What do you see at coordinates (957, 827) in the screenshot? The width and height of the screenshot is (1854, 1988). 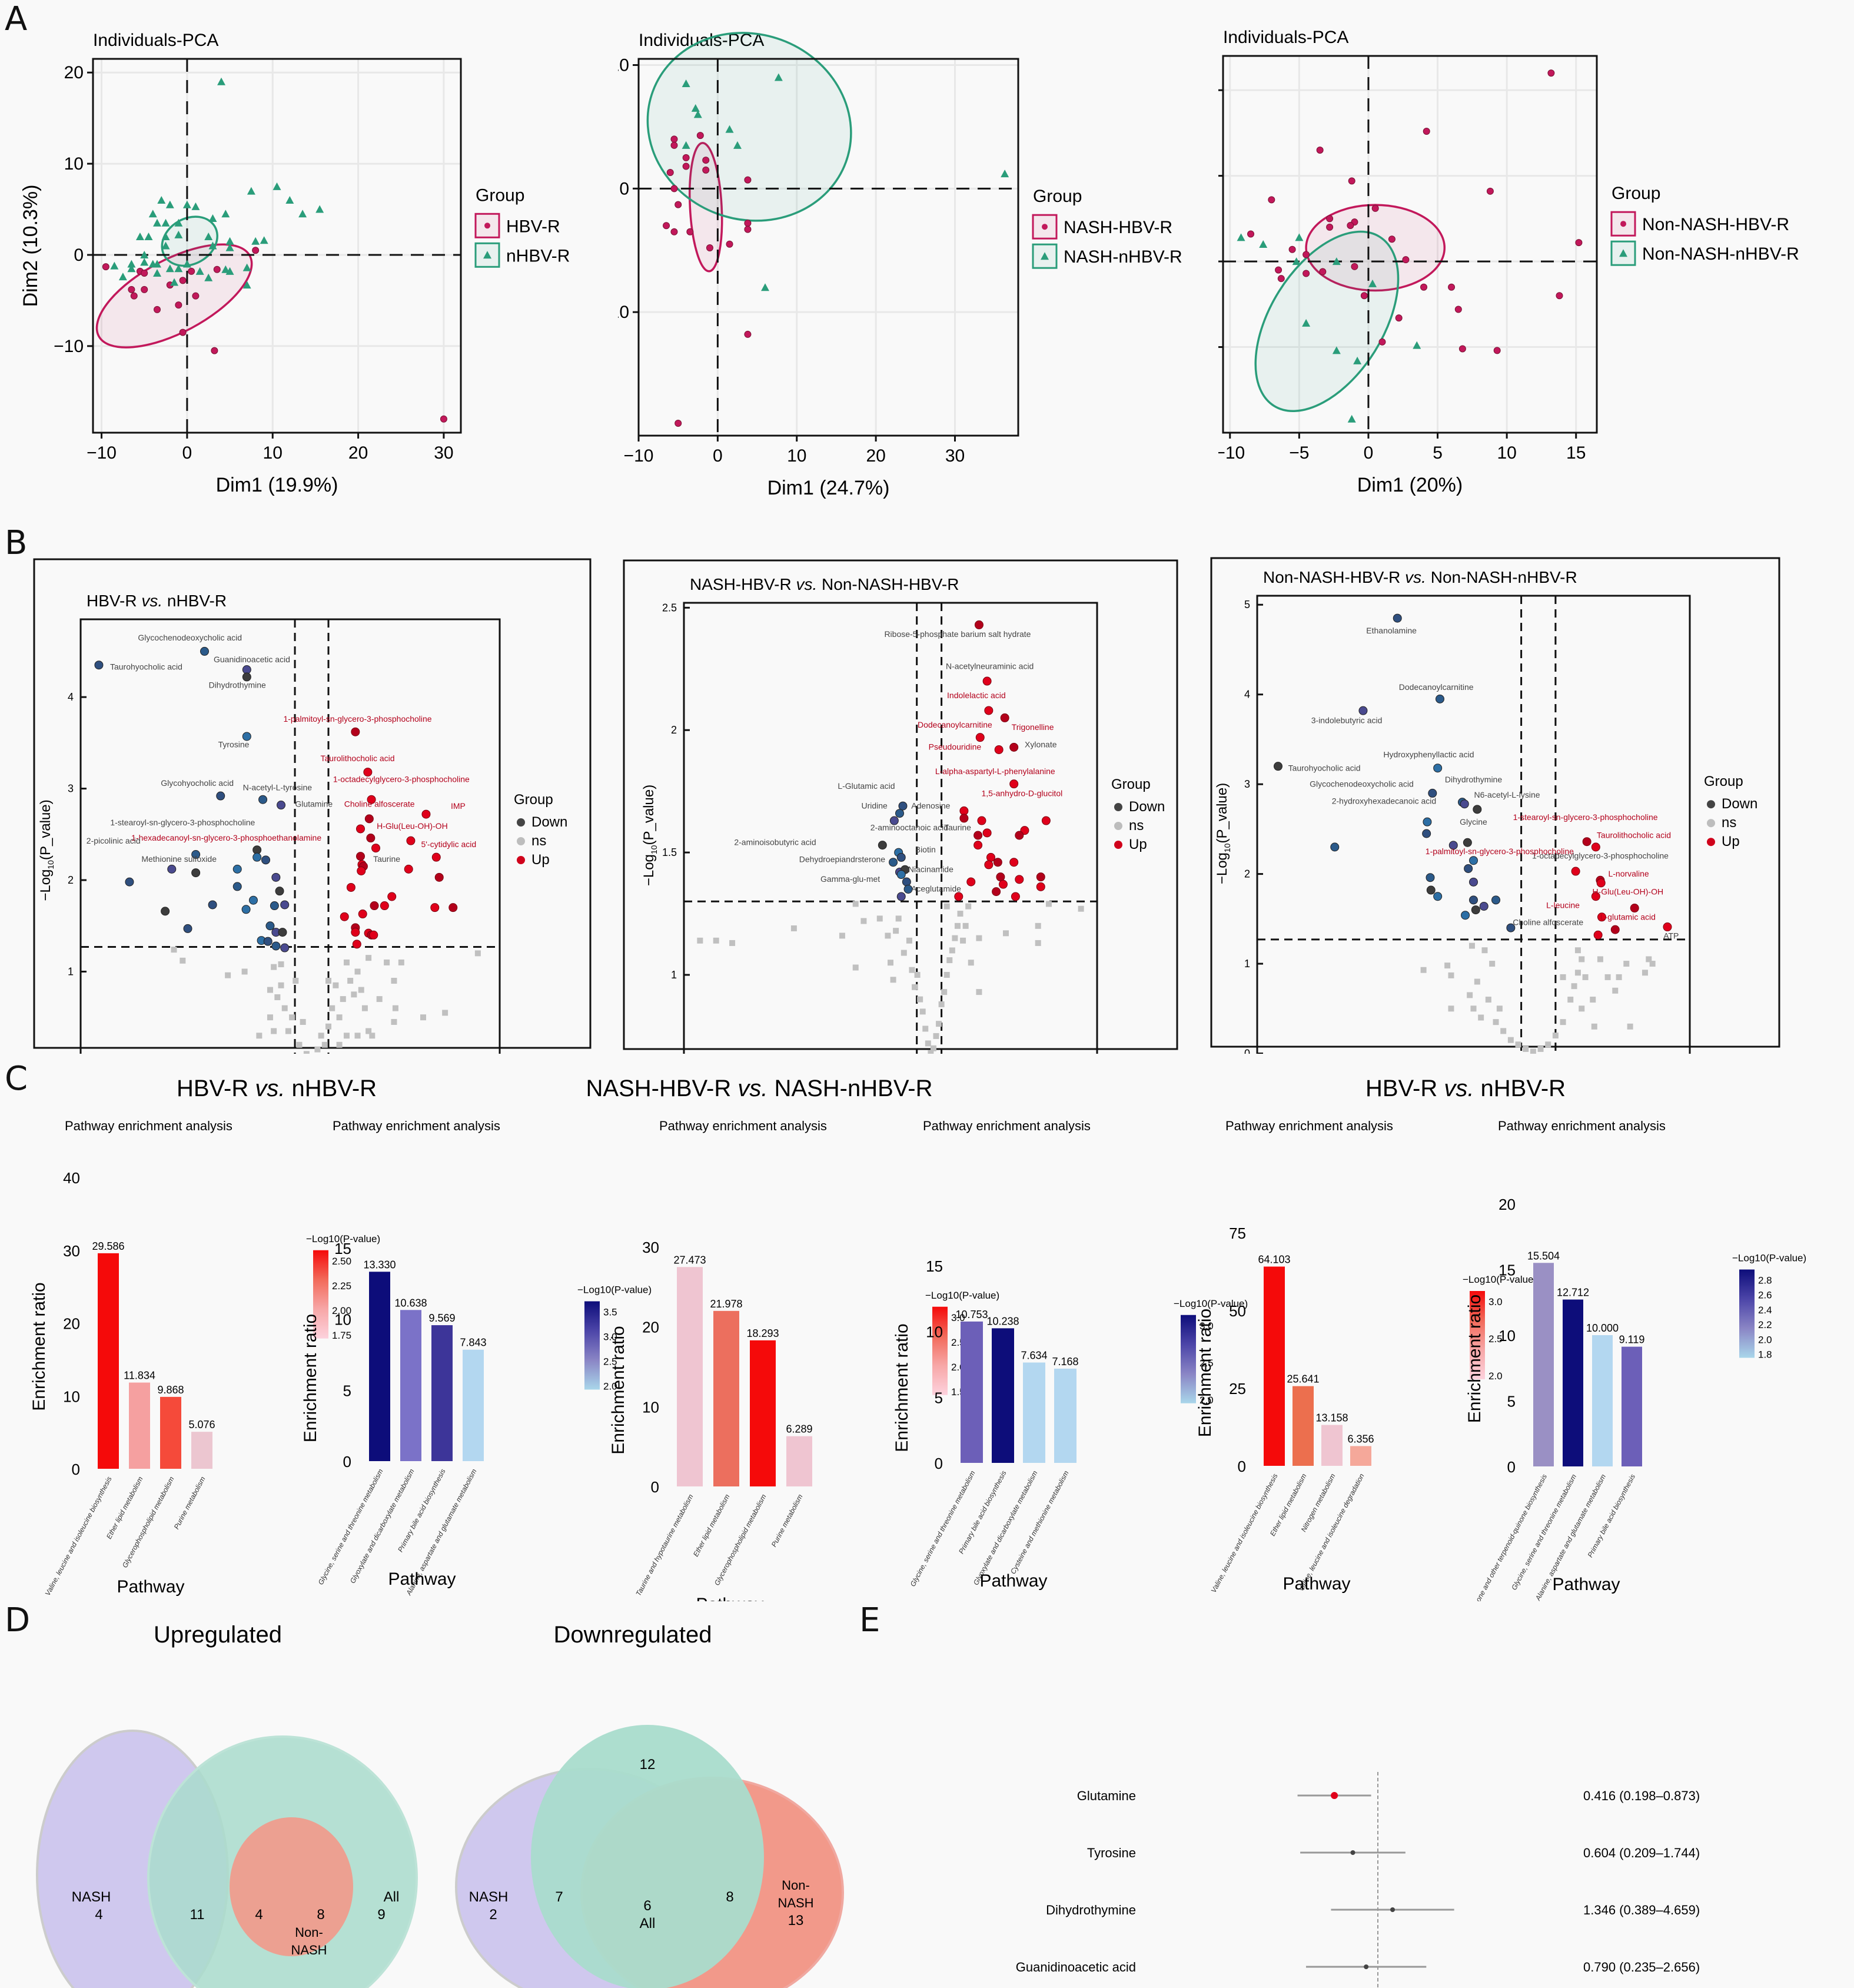 I see `point-label: Taurine` at bounding box center [957, 827].